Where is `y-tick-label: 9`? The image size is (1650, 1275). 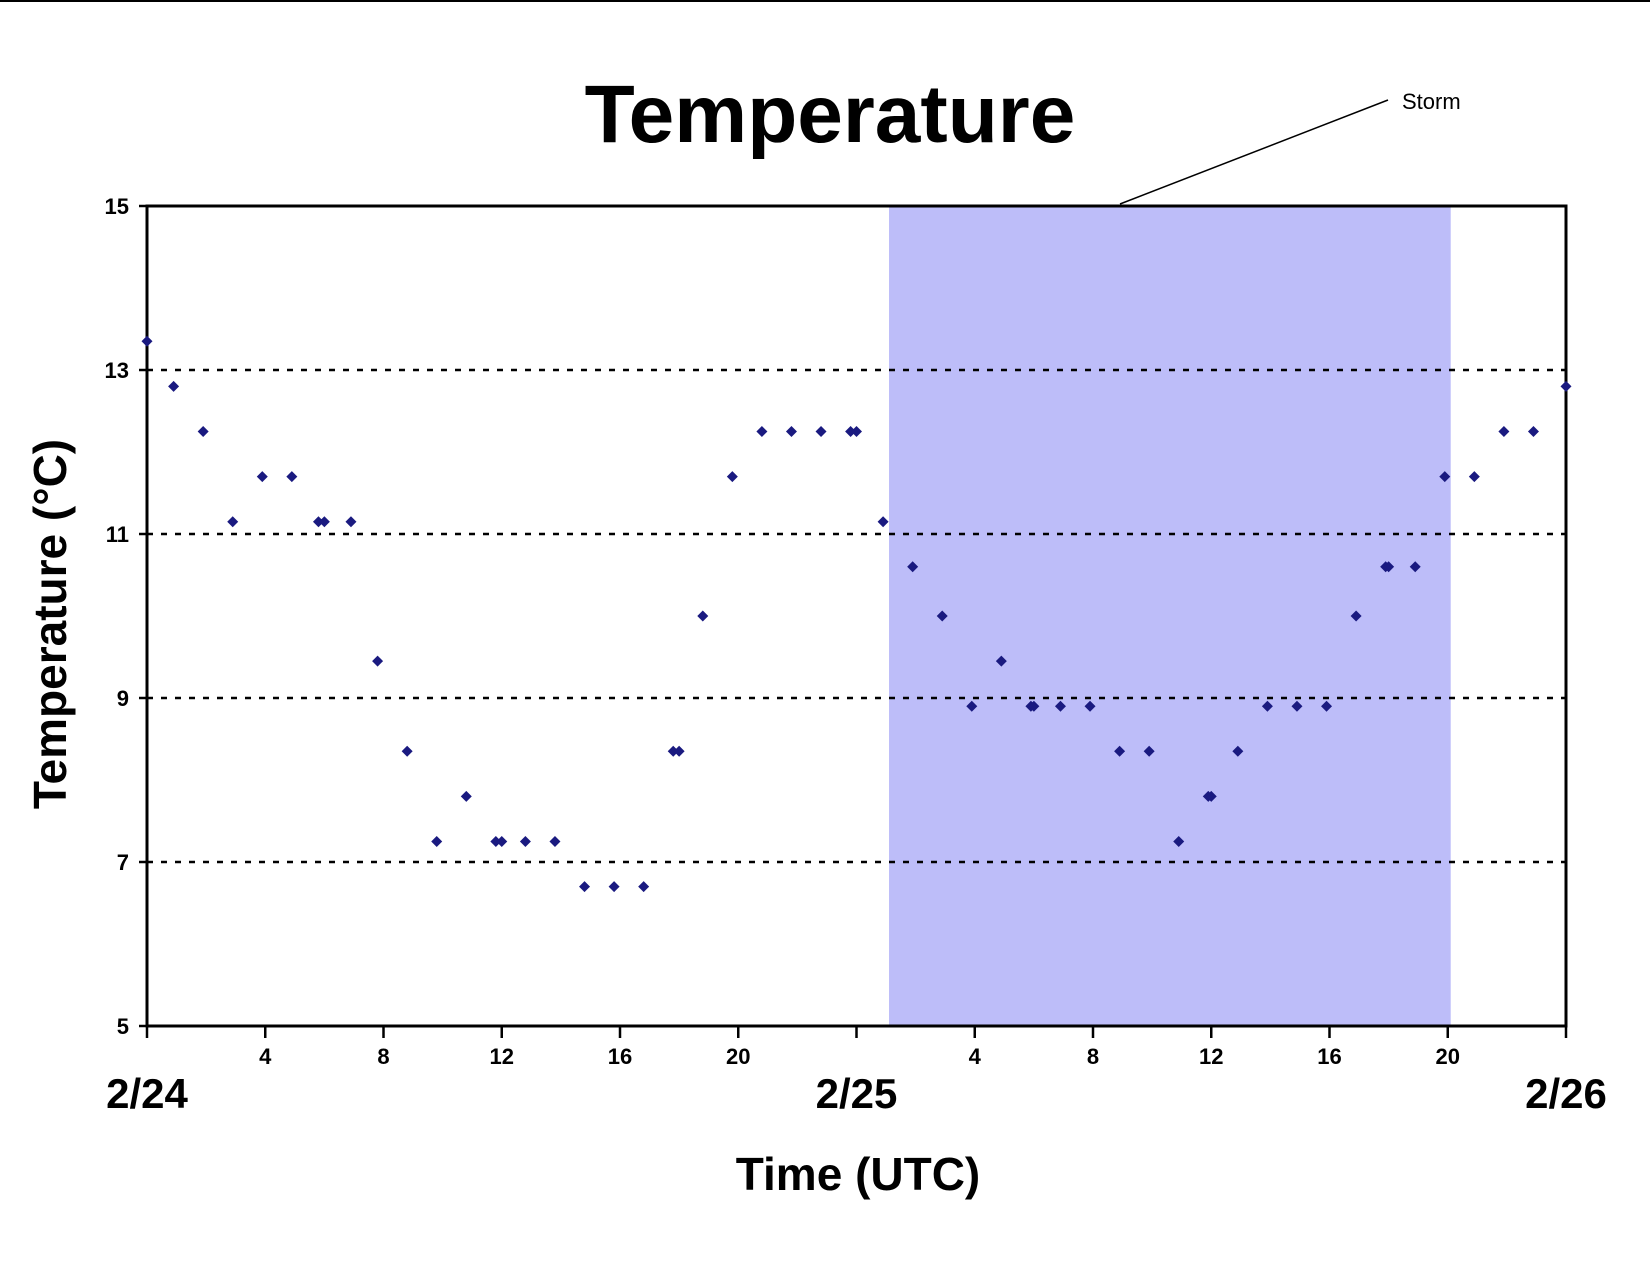
y-tick-label: 9 is located at coordinates (123, 698).